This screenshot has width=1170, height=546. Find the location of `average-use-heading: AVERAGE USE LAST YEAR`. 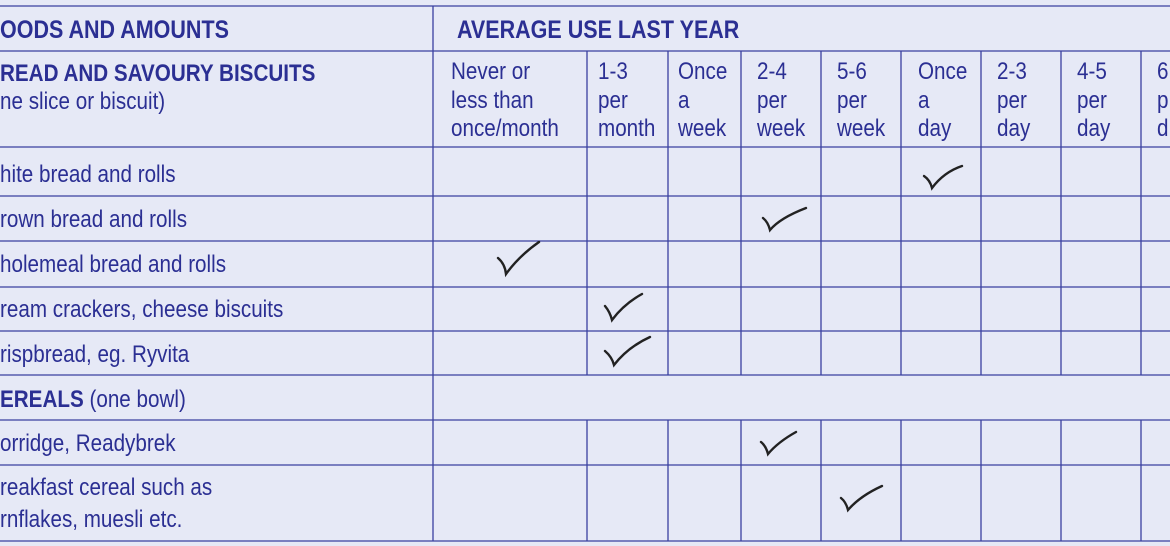

average-use-heading: AVERAGE USE LAST YEAR is located at coordinates (598, 30).